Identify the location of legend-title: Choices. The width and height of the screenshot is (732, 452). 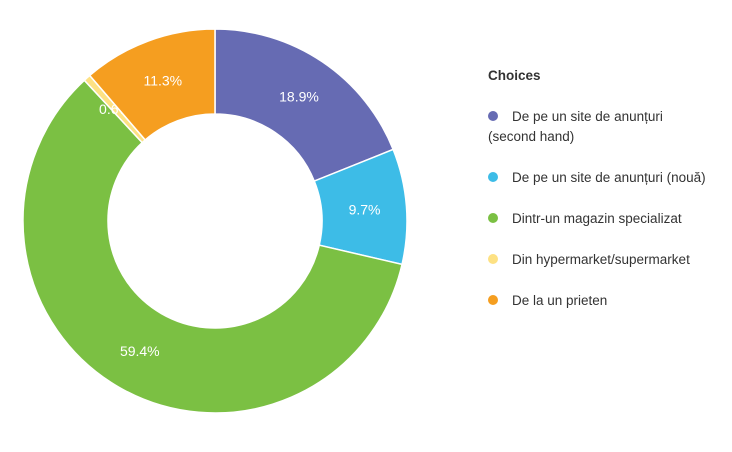
(514, 75).